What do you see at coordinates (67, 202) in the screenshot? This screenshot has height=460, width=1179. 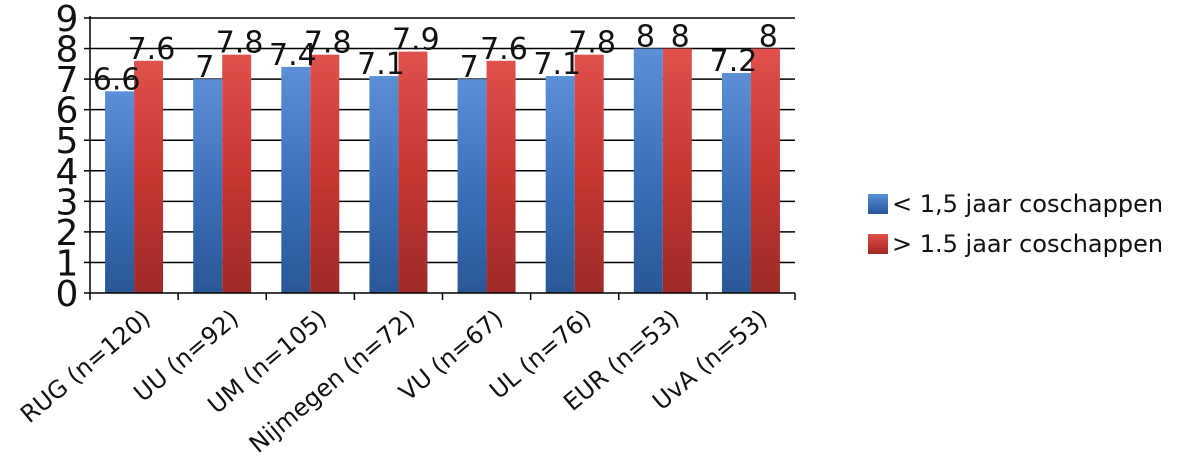 I see `y-tick-label: 3` at bounding box center [67, 202].